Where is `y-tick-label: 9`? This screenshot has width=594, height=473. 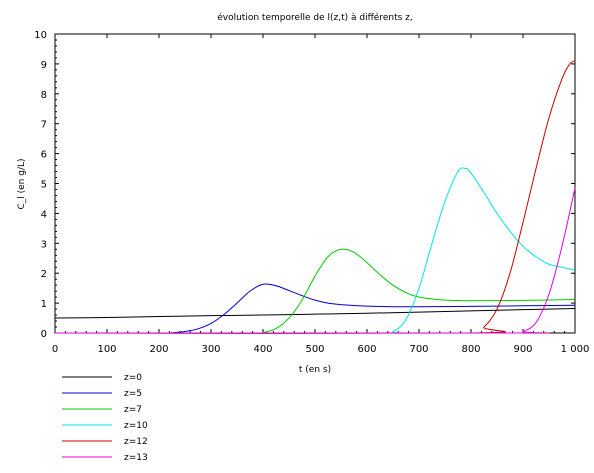 y-tick-label: 9 is located at coordinates (44, 65).